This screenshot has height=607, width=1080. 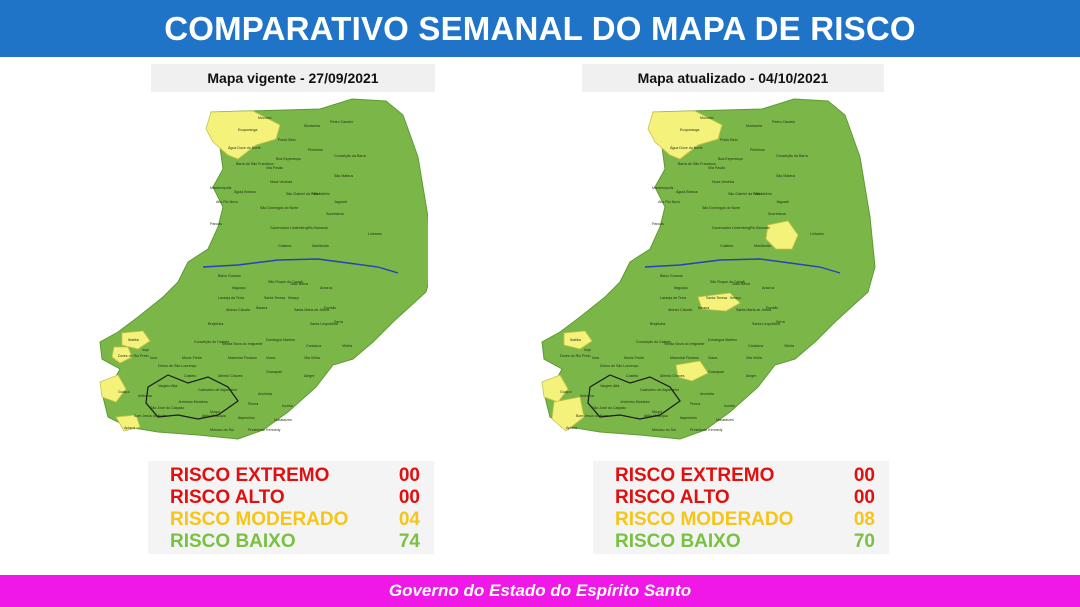 I want to click on town-label: Mucurici, so click(x=265, y=118).